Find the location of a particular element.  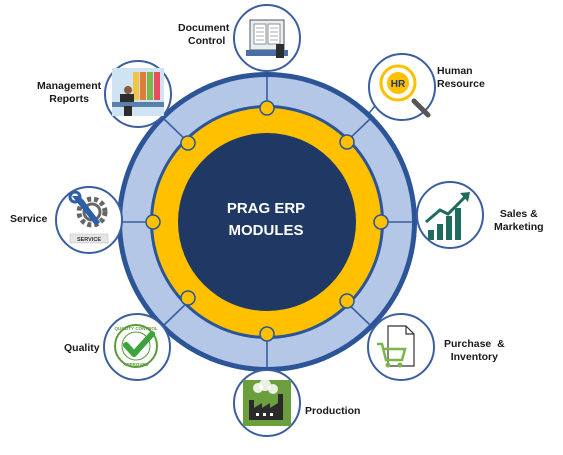

service-tag-text: SERVICE is located at coordinates (89, 240).